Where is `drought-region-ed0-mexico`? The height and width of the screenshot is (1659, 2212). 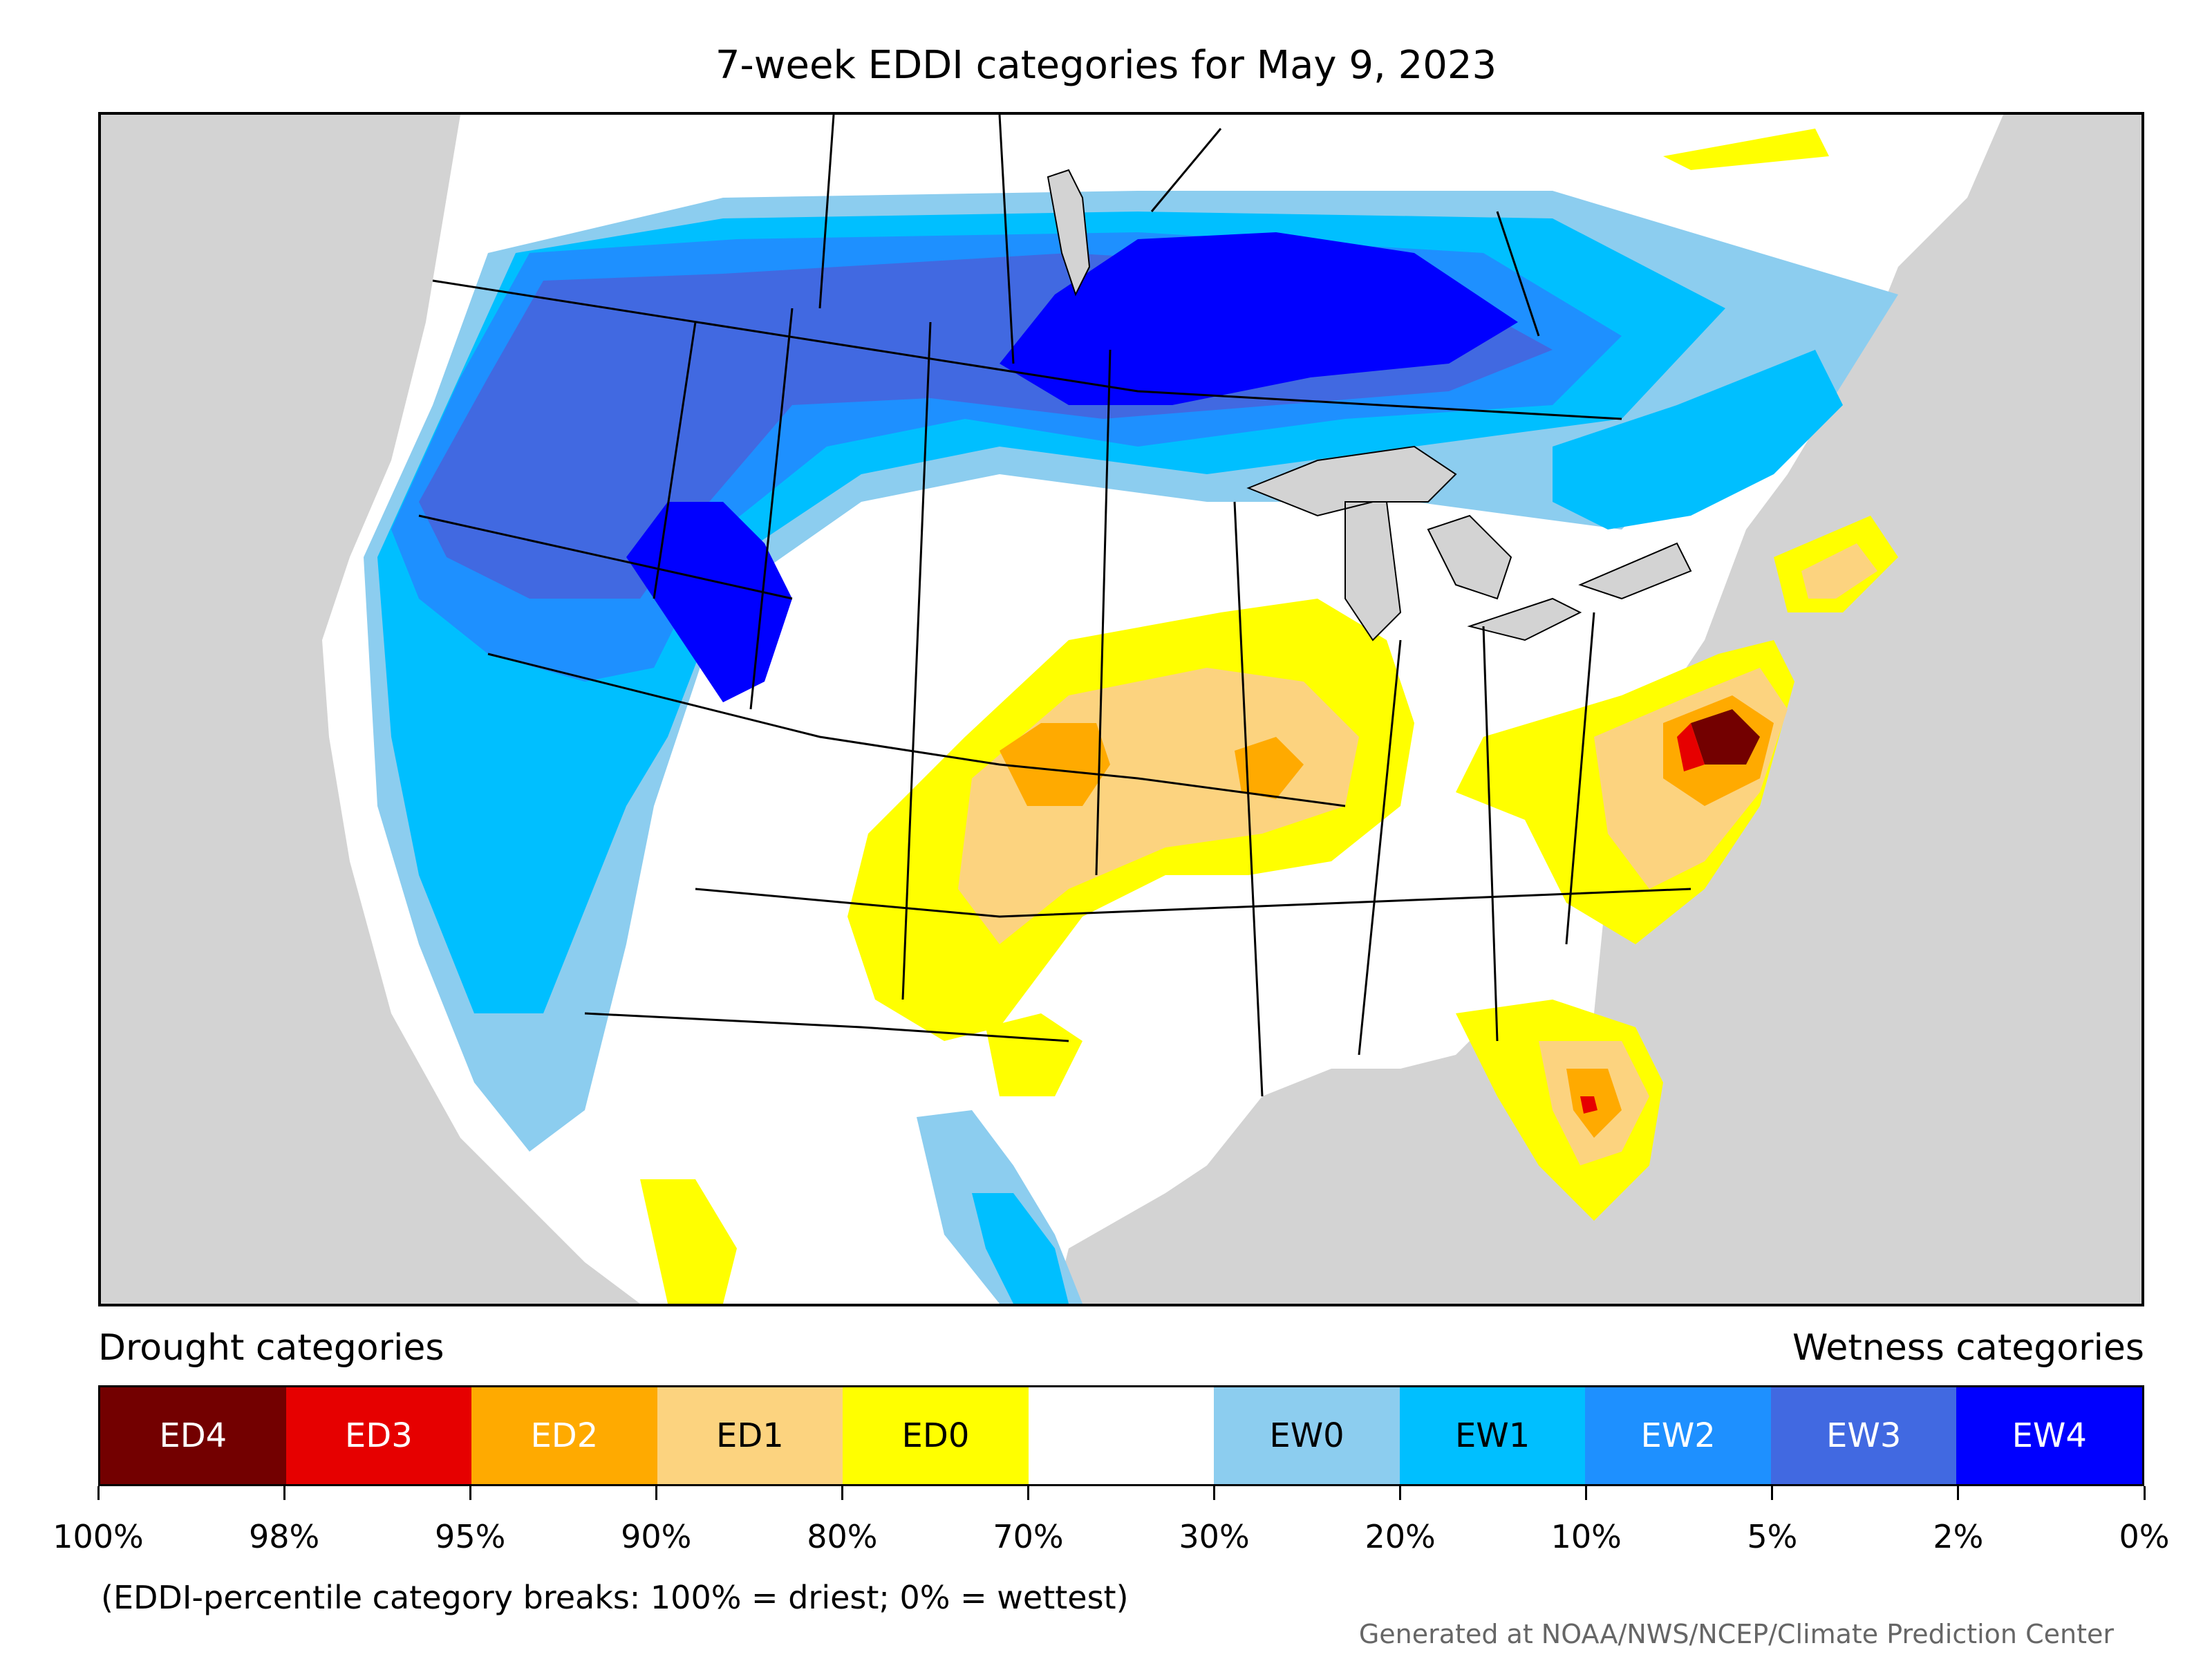
drought-region-ed0-mexico is located at coordinates (688, 1241).